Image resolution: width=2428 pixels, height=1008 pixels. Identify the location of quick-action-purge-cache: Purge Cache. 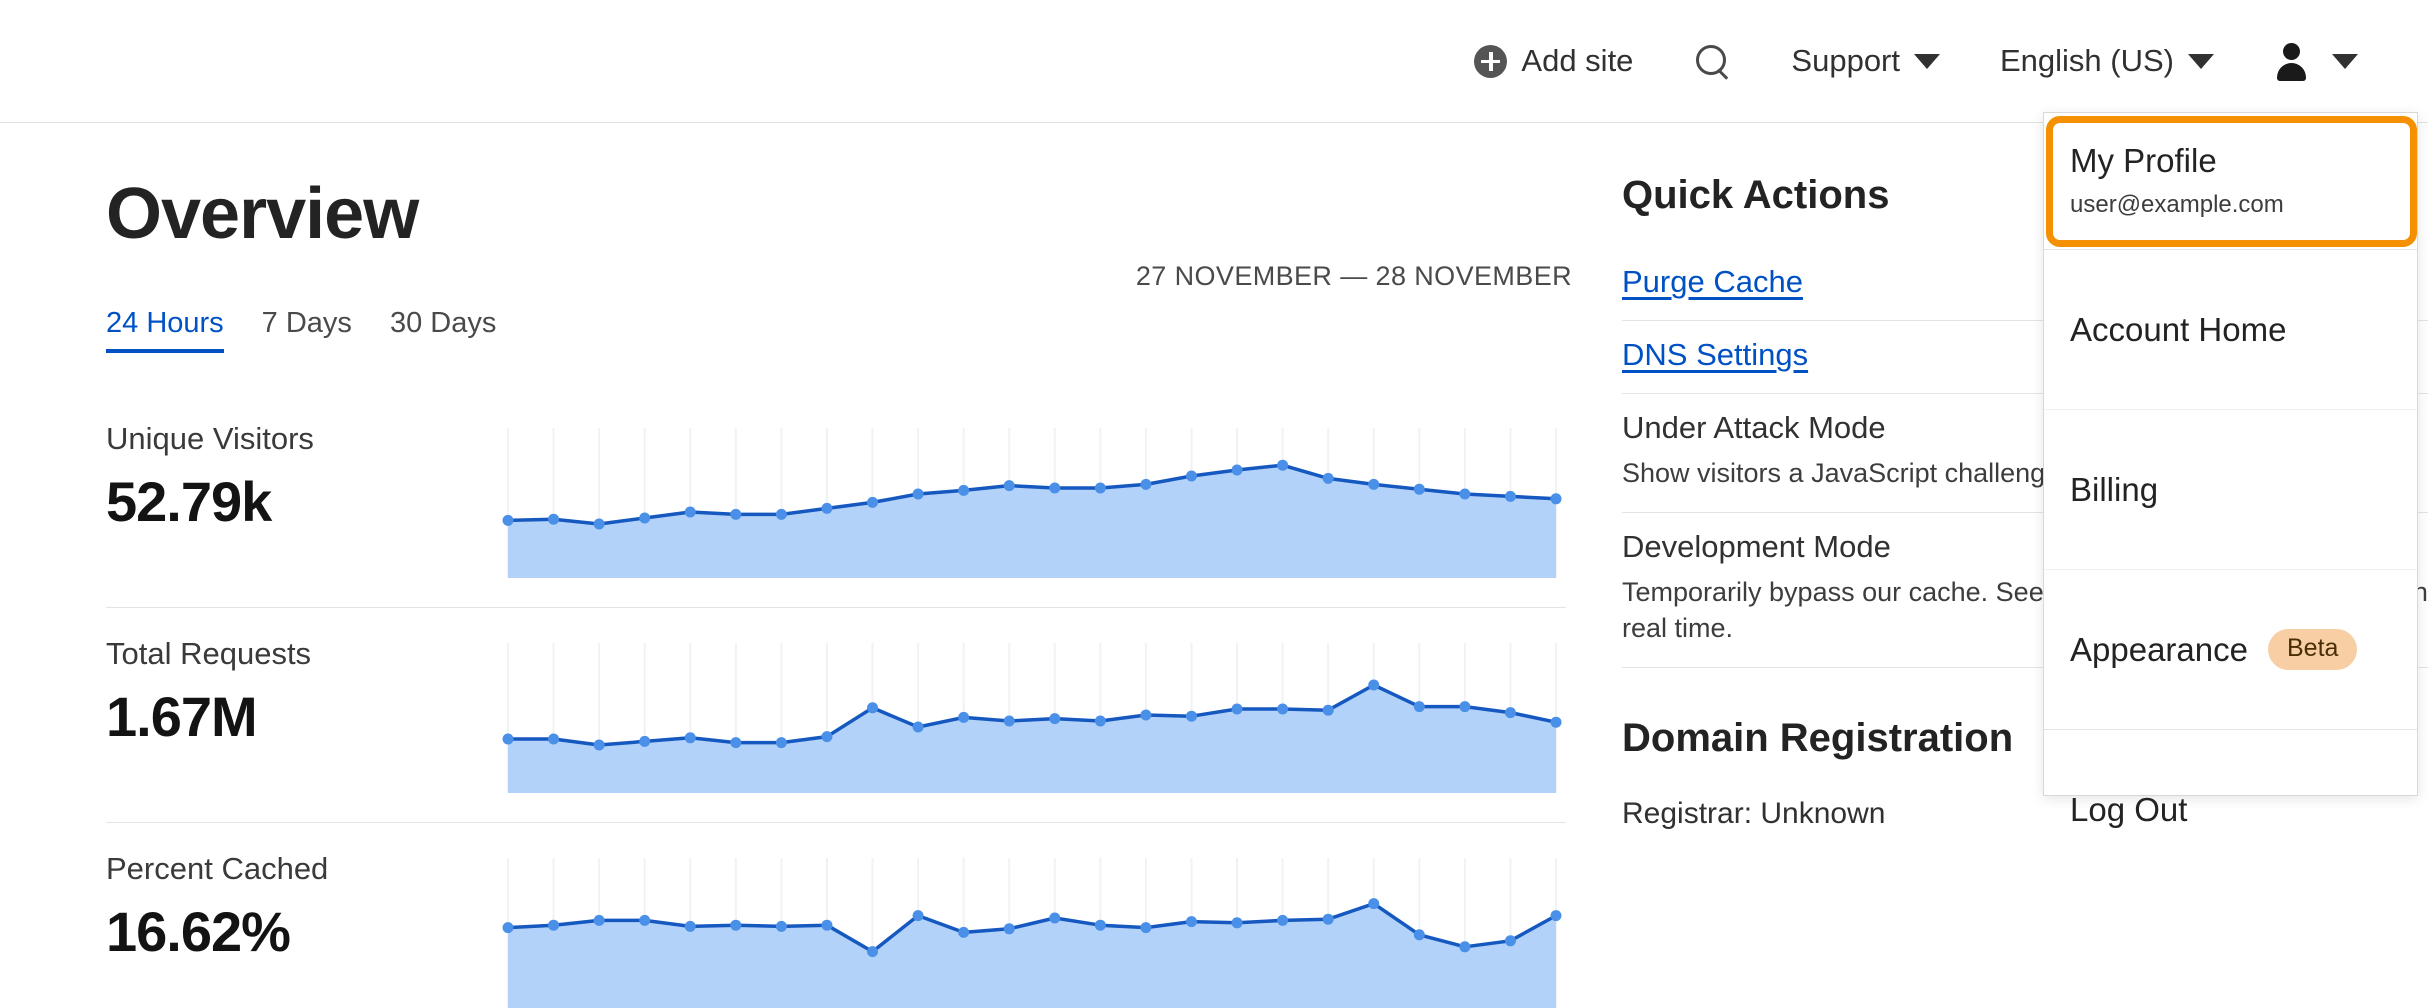
(2025, 284).